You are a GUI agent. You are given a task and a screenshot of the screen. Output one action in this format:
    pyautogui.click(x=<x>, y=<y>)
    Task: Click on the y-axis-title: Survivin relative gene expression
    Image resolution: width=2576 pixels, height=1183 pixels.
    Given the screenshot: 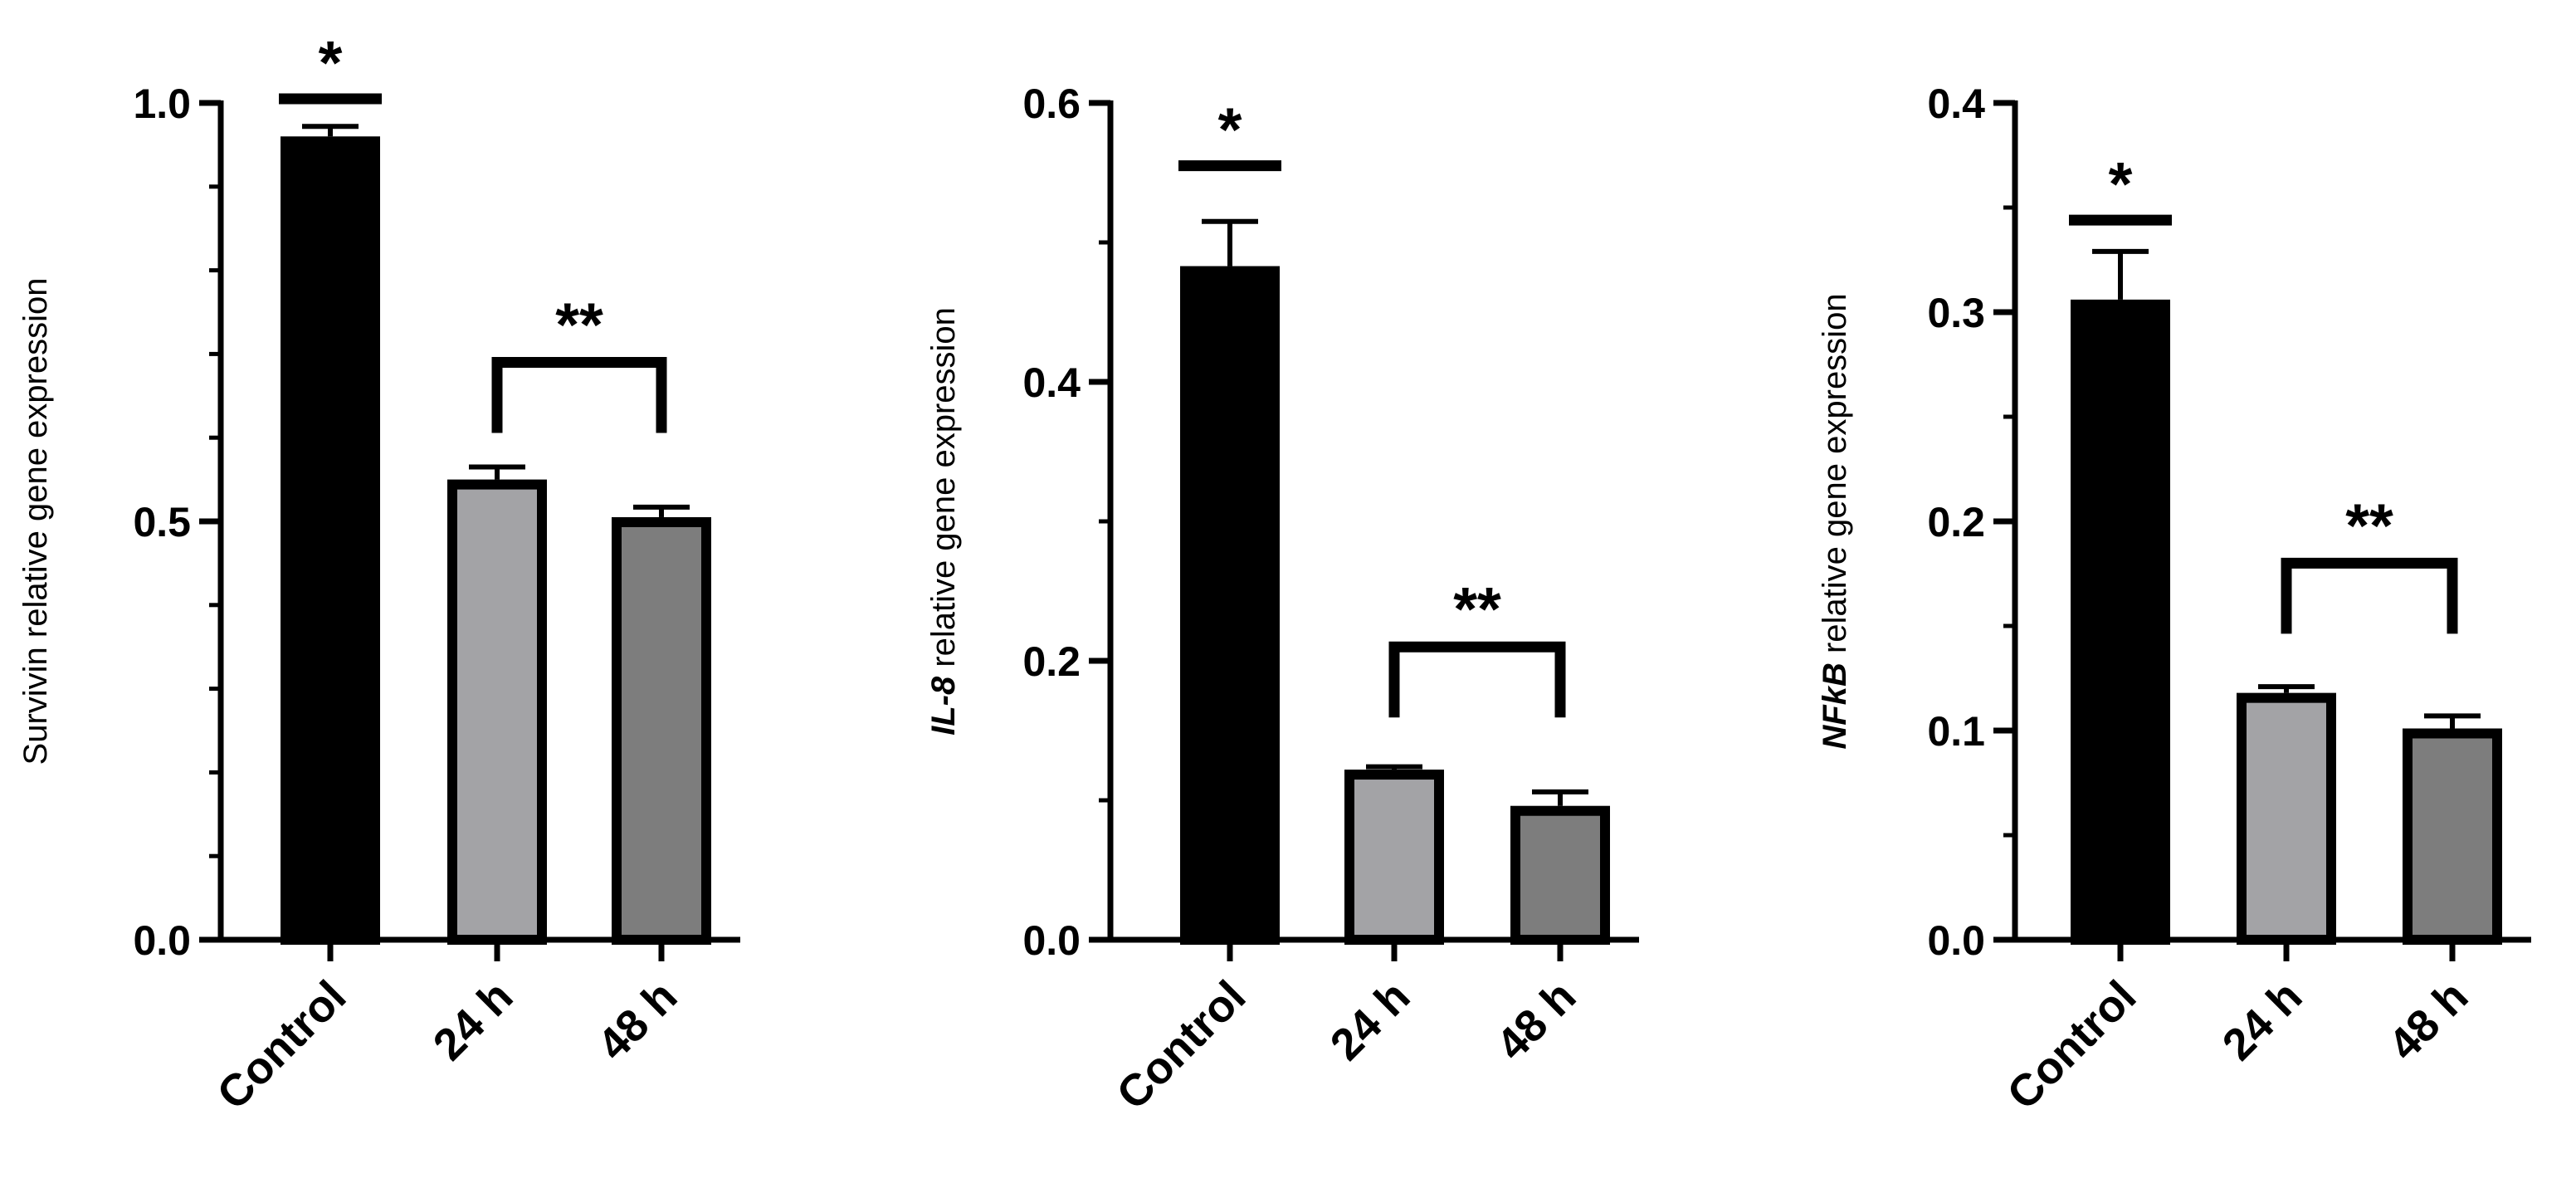 What is the action you would take?
    pyautogui.click(x=36, y=521)
    